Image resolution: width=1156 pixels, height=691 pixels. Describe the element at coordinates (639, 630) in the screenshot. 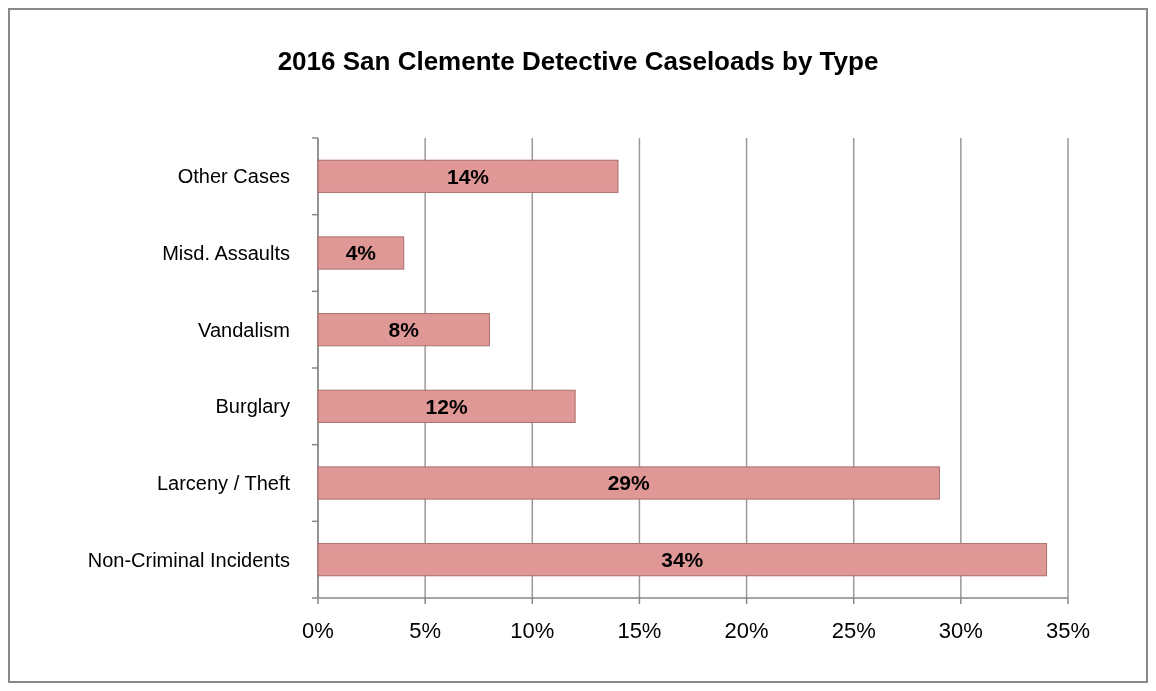

I see `x-tick-label: 15%` at that location.